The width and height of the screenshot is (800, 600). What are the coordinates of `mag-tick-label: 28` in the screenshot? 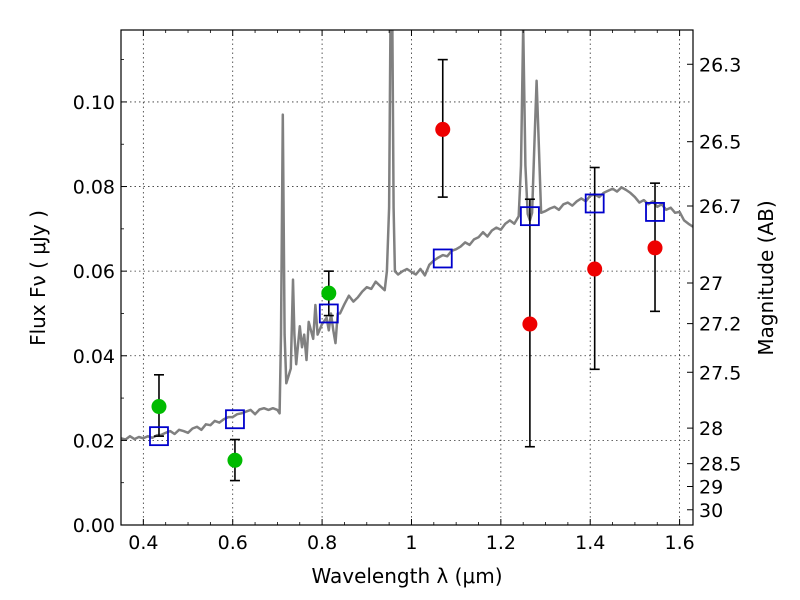 It's located at (711, 429).